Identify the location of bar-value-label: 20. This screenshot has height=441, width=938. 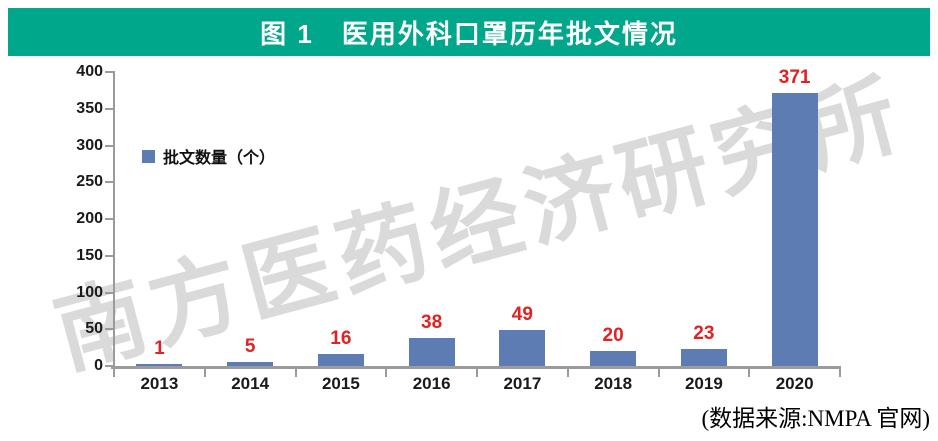
(613, 335).